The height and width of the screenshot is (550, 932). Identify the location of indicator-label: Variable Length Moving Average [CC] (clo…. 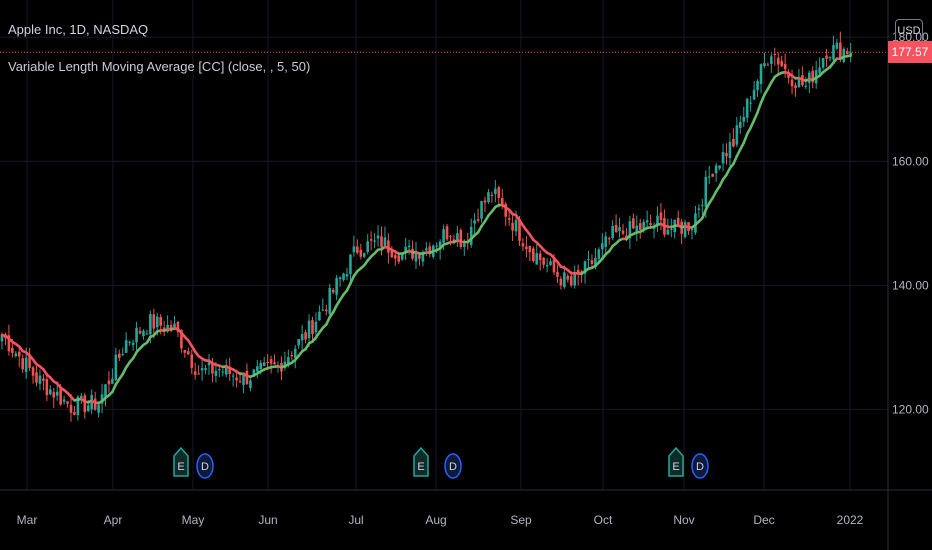
(159, 66).